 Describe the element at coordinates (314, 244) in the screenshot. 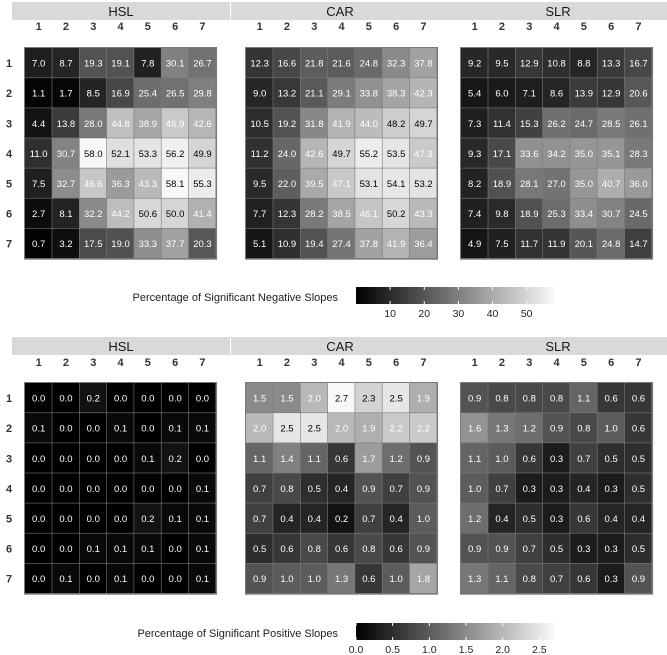

I see `cell-value-label: 19.4` at that location.